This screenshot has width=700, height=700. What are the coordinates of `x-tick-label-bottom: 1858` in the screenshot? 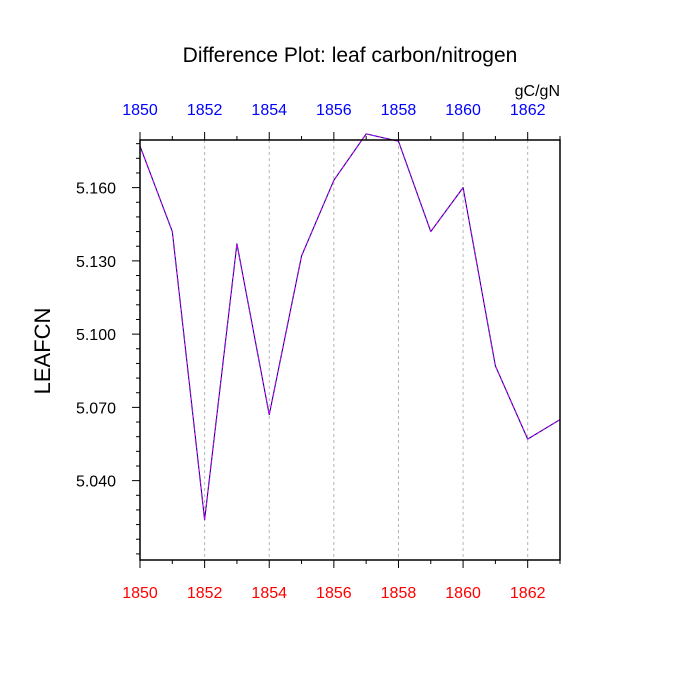 It's located at (399, 593).